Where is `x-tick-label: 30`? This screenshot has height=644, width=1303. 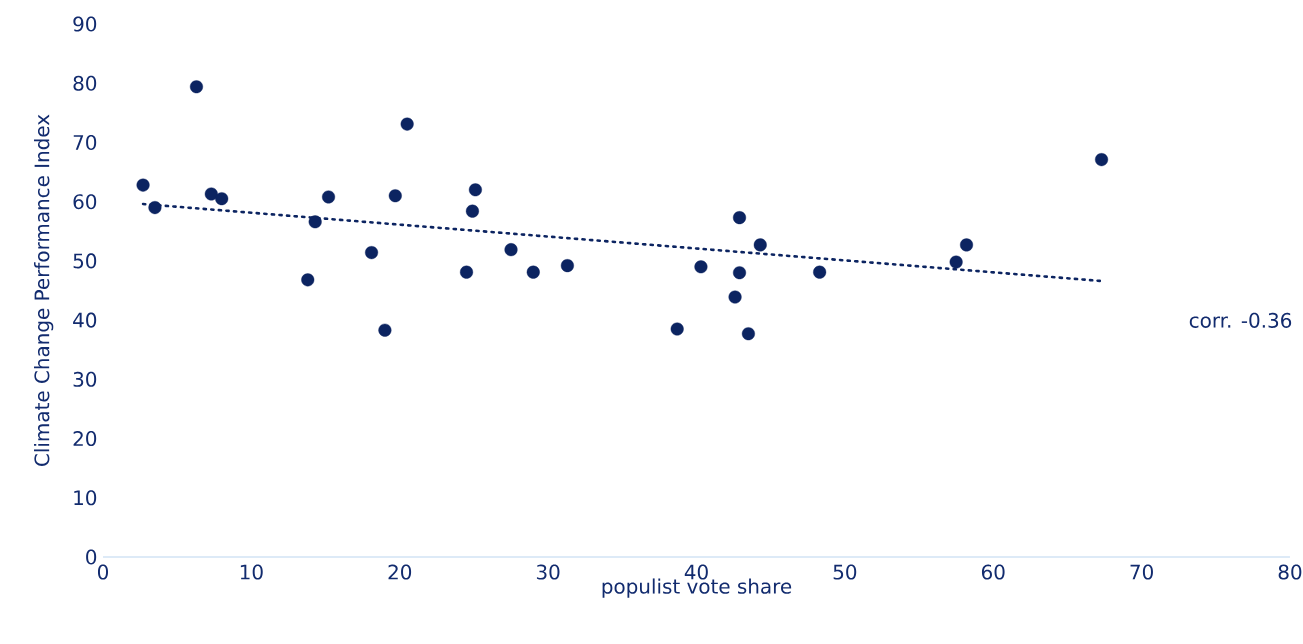 x-tick-label: 30 is located at coordinates (548, 572).